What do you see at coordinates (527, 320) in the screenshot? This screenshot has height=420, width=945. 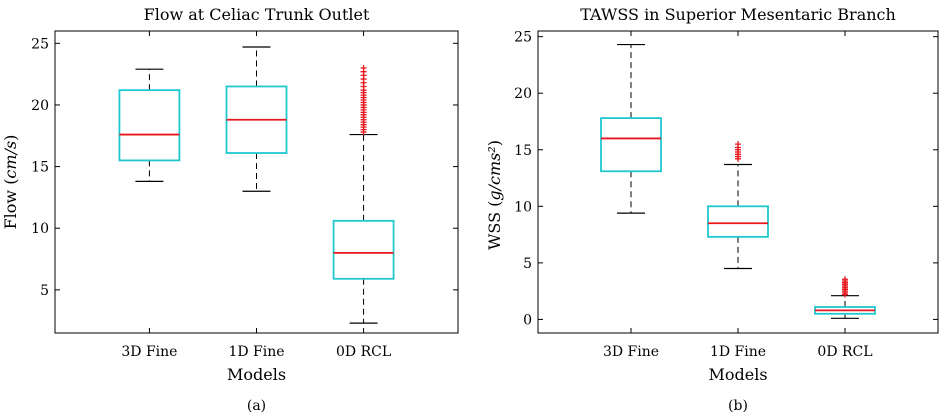 I see `y-tick-label: 0` at bounding box center [527, 320].